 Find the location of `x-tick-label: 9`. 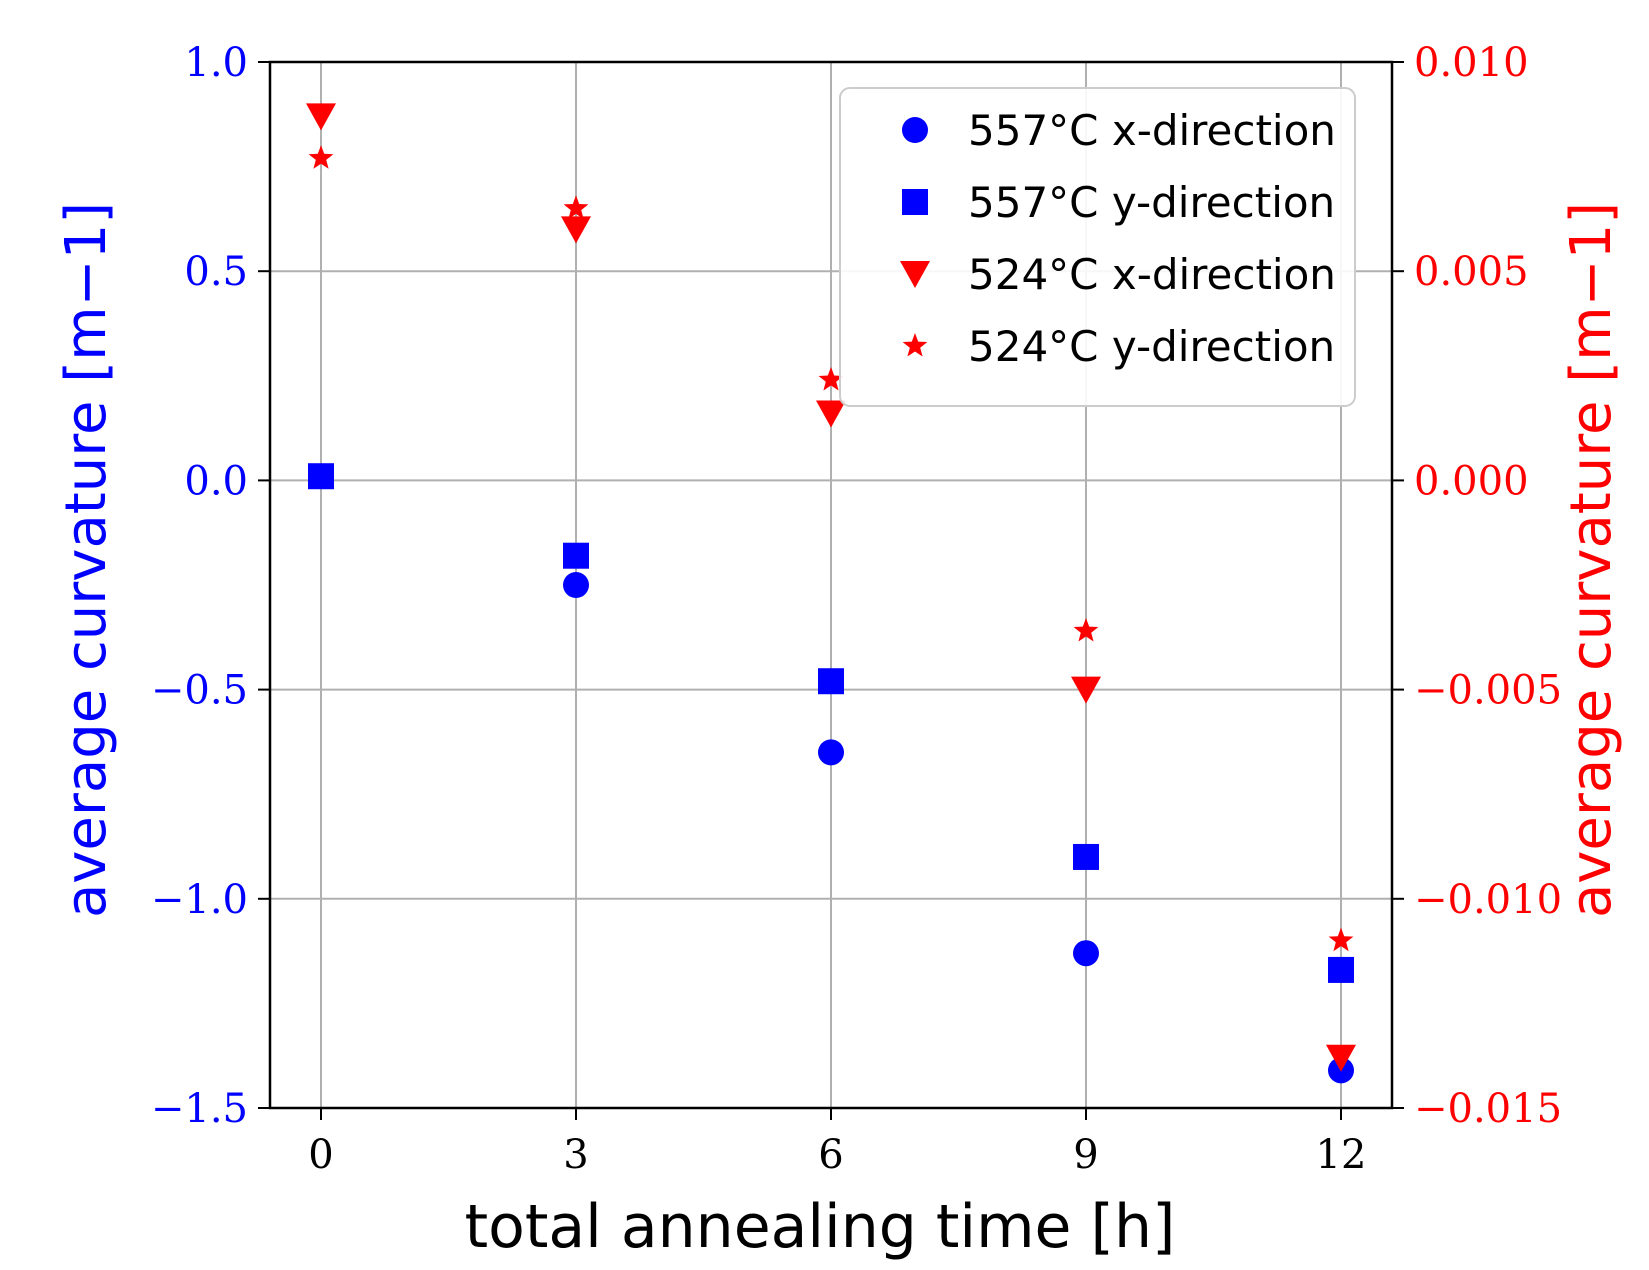

x-tick-label: 9 is located at coordinates (1085, 1155).